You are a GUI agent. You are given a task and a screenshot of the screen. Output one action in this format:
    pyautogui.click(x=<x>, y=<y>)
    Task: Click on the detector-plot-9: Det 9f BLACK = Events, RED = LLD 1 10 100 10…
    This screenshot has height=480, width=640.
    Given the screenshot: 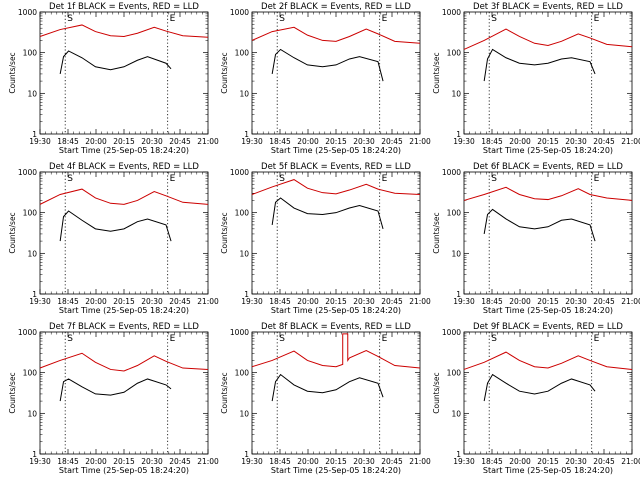 What is the action you would take?
    pyautogui.click(x=536, y=398)
    